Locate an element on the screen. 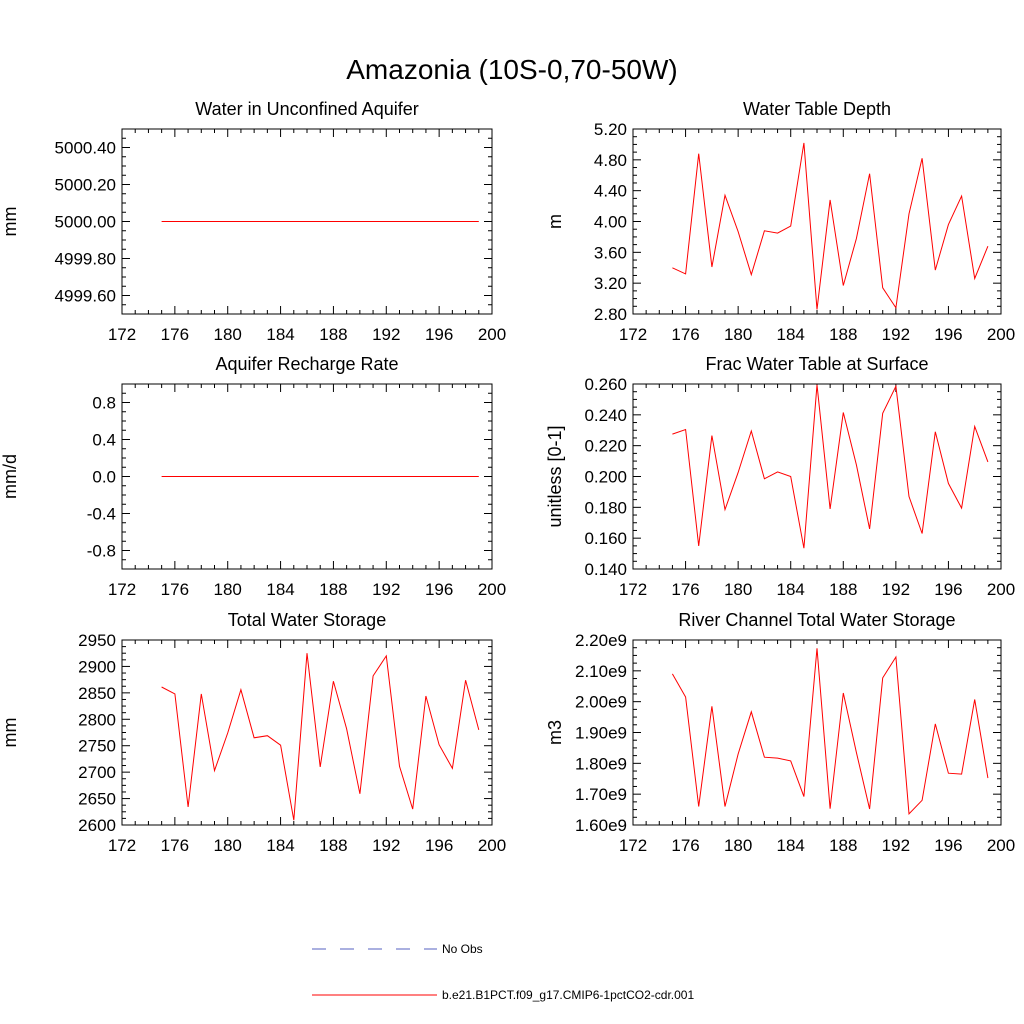 The width and height of the screenshot is (1024, 1024). y-tick-label: 0.180 is located at coordinates (605, 507).